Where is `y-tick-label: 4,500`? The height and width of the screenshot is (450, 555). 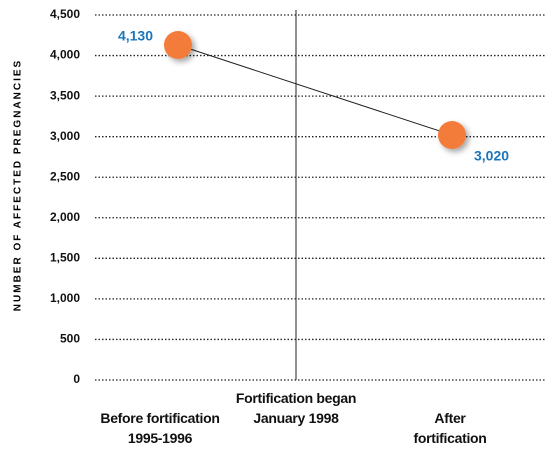 y-tick-label: 4,500 is located at coordinates (65, 14).